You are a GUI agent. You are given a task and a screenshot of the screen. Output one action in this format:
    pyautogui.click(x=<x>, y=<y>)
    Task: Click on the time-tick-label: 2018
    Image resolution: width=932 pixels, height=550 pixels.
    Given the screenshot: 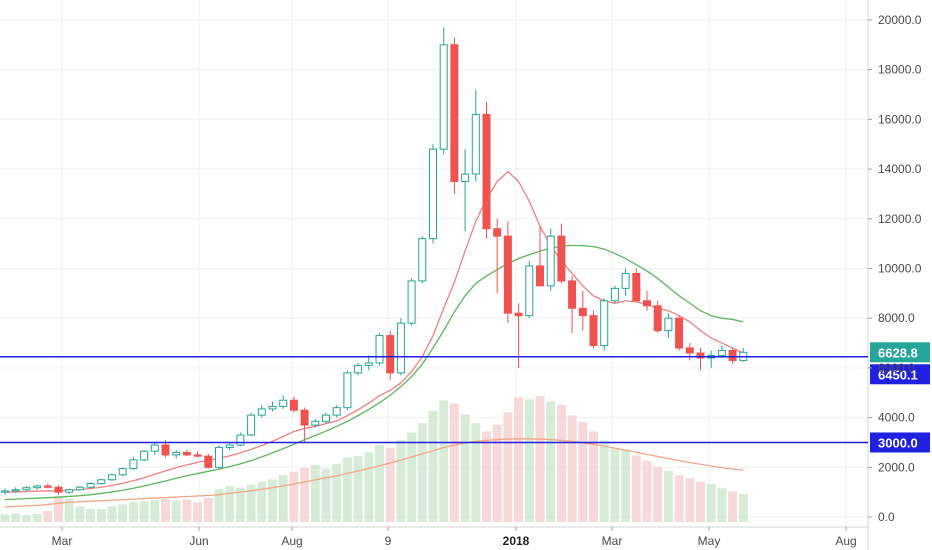 What is the action you would take?
    pyautogui.click(x=516, y=541)
    